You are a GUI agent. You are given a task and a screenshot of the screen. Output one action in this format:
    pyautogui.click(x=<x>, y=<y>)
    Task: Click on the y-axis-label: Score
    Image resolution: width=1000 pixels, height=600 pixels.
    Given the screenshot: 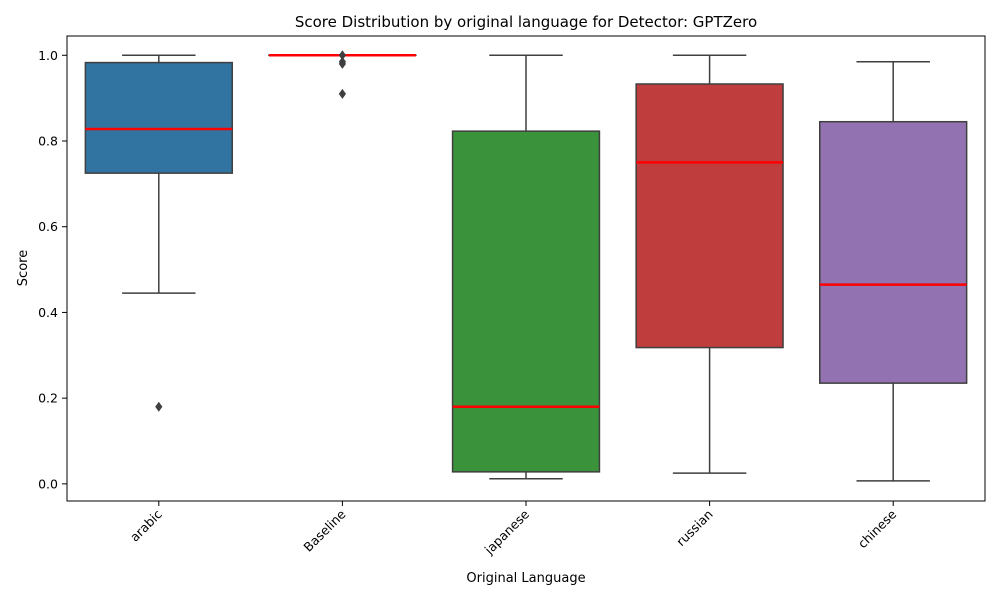 What is the action you would take?
    pyautogui.click(x=23, y=268)
    